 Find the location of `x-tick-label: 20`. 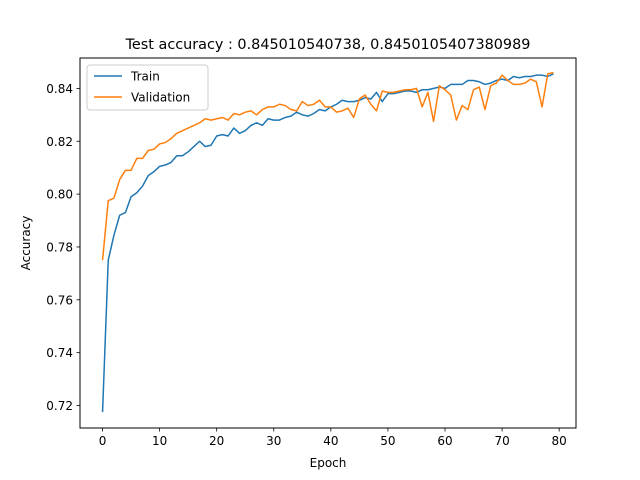

x-tick-label: 20 is located at coordinates (216, 441).